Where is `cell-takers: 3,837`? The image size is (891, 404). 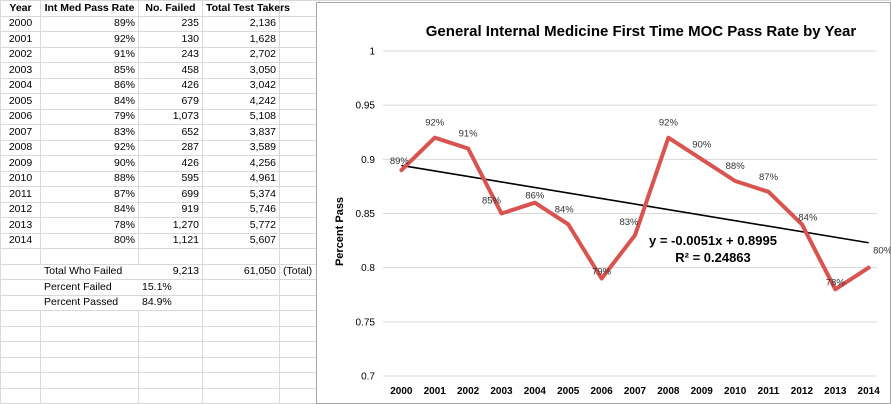
cell-takers: 3,837 is located at coordinates (241, 132).